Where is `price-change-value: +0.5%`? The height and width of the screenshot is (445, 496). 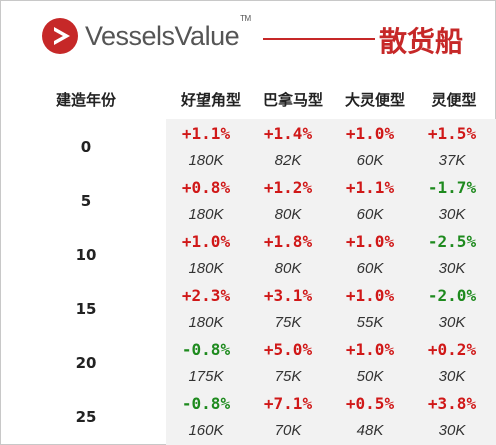 price-change-value: +0.5% is located at coordinates (370, 403).